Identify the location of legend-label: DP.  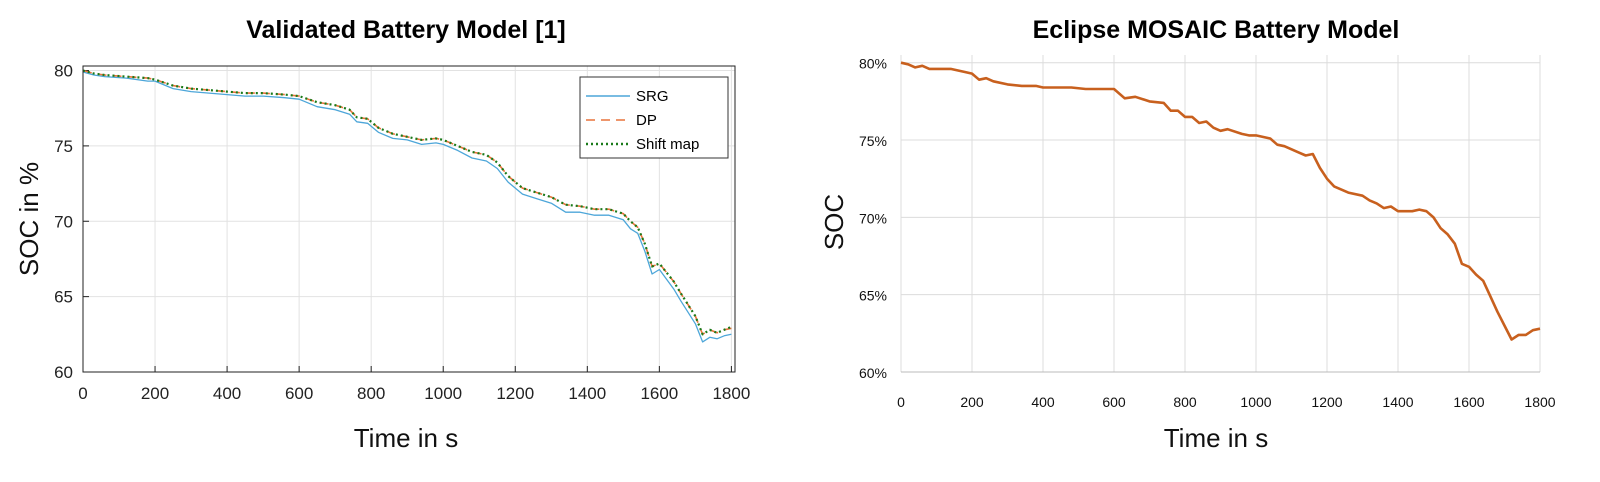
(646, 120).